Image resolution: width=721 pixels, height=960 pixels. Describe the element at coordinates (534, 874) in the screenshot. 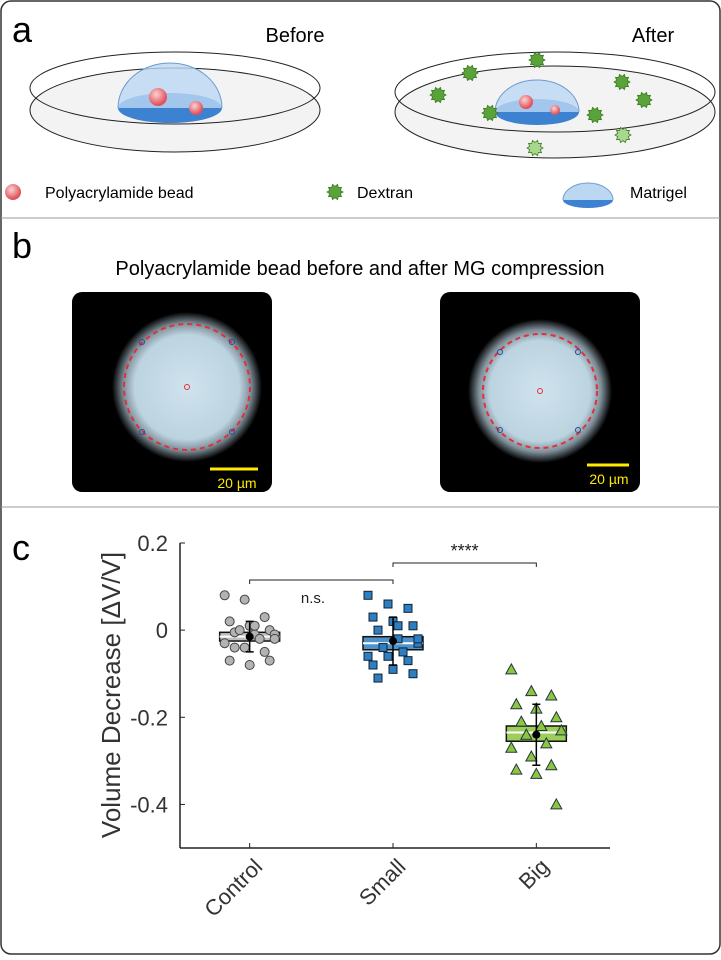

I see `x-tick-label: Big` at that location.